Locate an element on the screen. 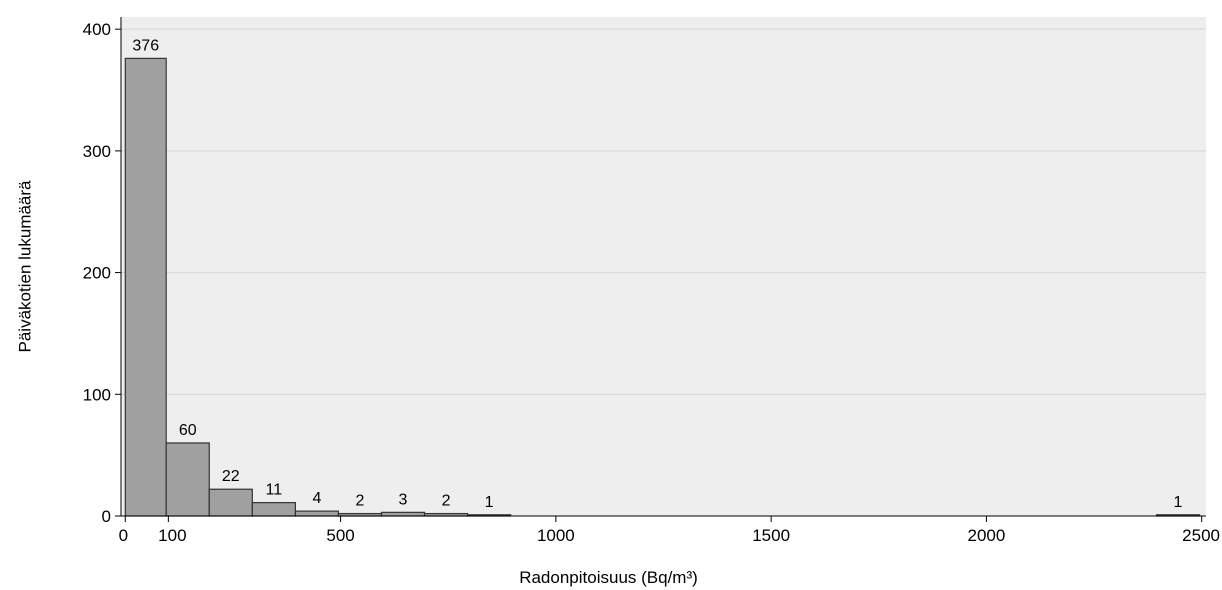  x-tick-label: 1000 is located at coordinates (556, 535).